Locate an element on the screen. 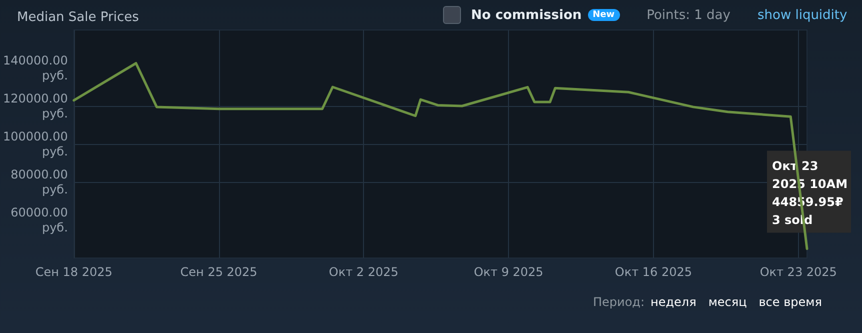  y-tick-label: 60000.00 руб. is located at coordinates (39, 220).